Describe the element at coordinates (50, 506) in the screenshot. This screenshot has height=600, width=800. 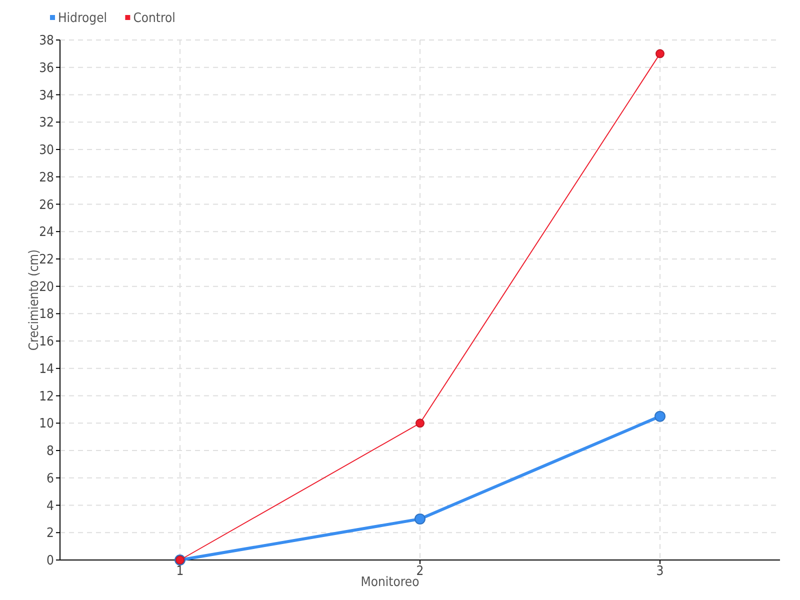
I see `y-tick-label: 4` at that location.